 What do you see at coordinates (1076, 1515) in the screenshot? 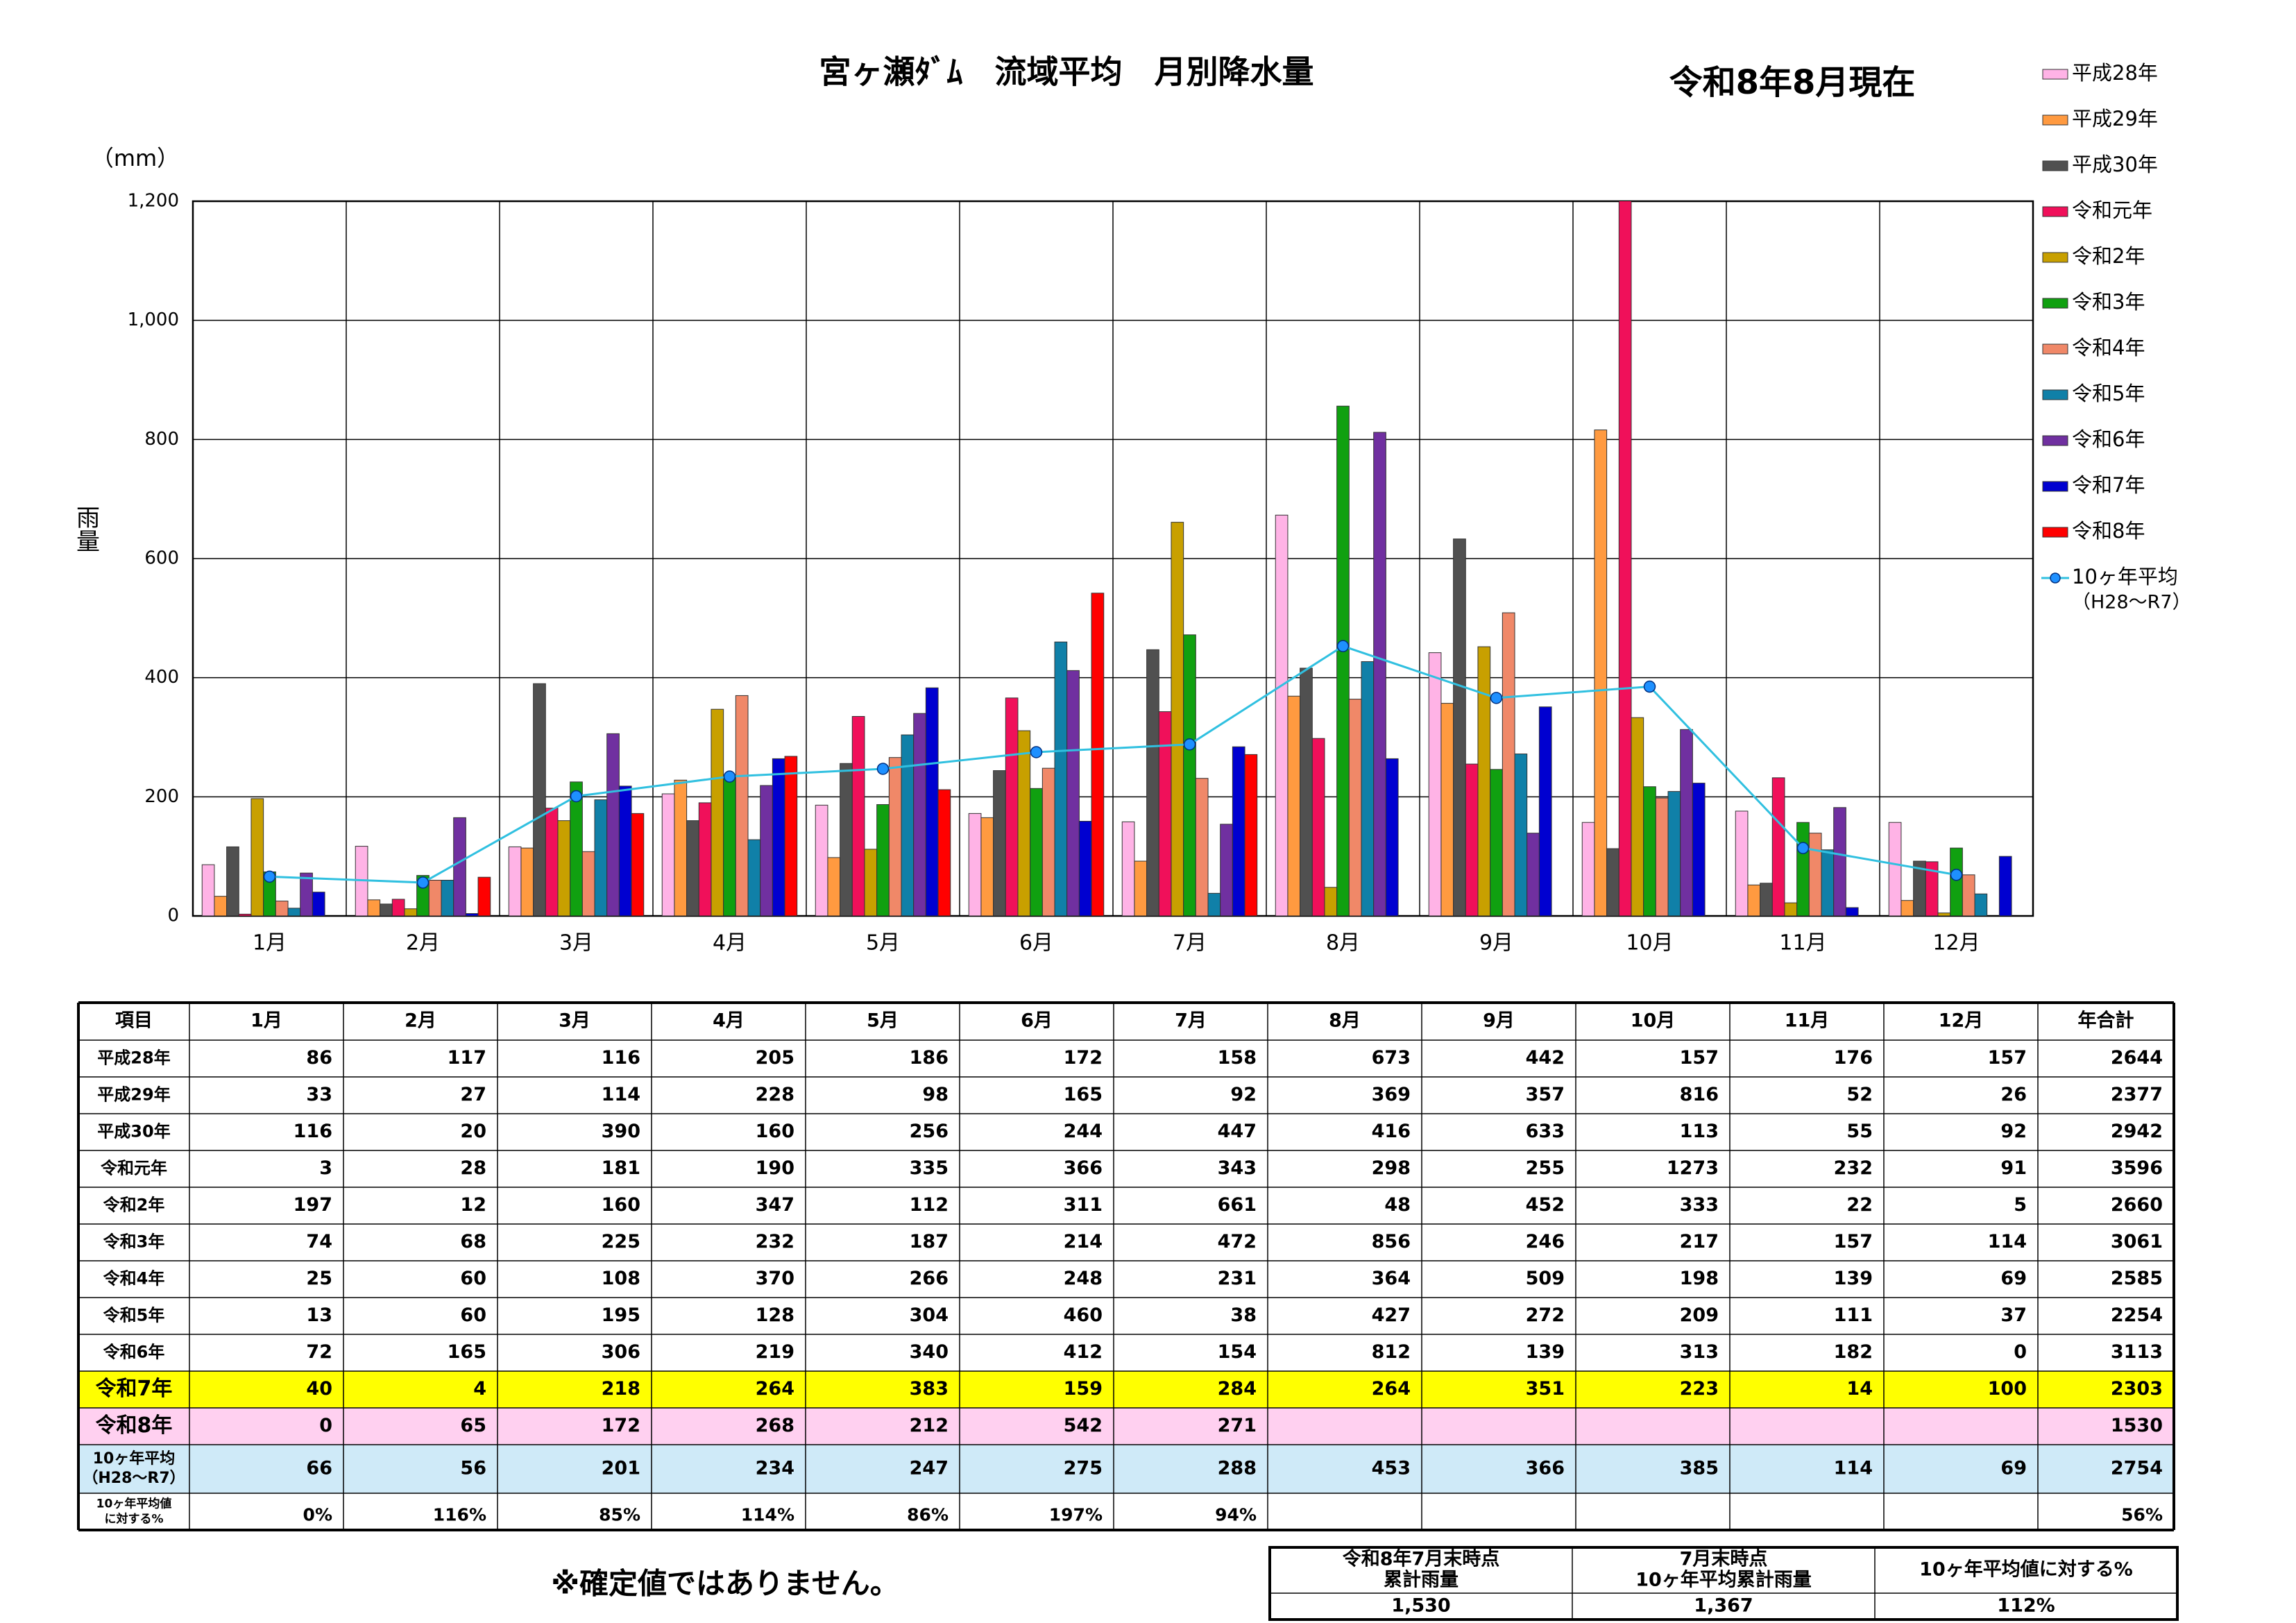
I see `table-cell: 197%` at bounding box center [1076, 1515].